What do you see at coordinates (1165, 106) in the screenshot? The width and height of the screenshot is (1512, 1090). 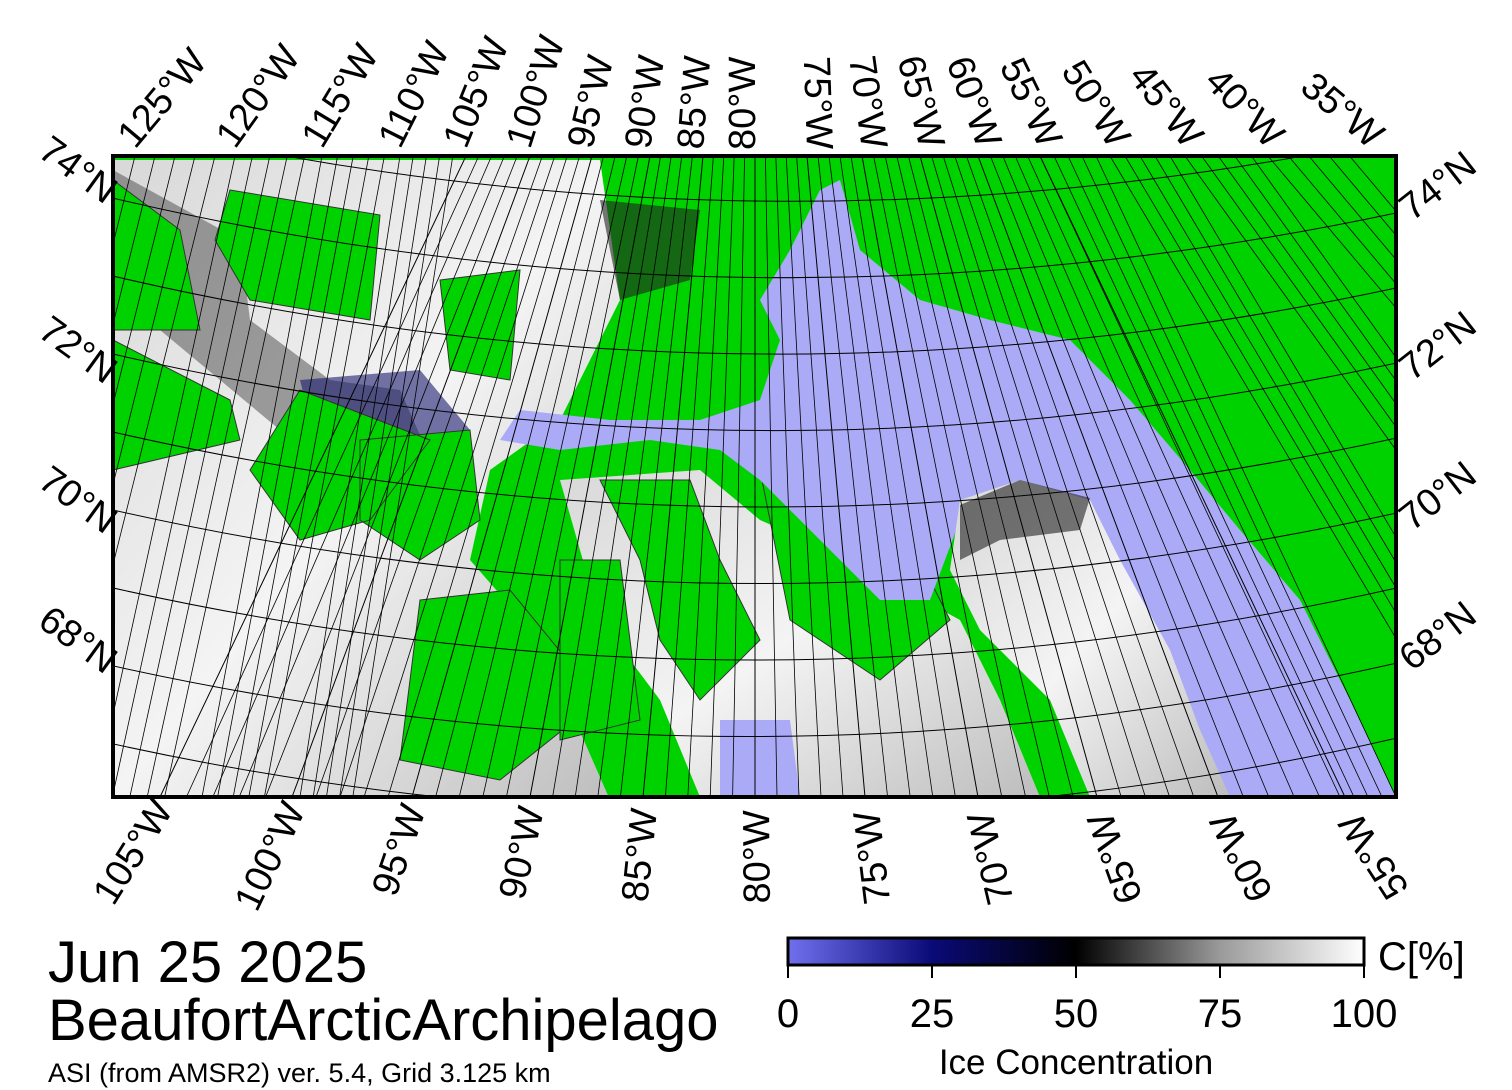 I see `lon-label: 45°W` at bounding box center [1165, 106].